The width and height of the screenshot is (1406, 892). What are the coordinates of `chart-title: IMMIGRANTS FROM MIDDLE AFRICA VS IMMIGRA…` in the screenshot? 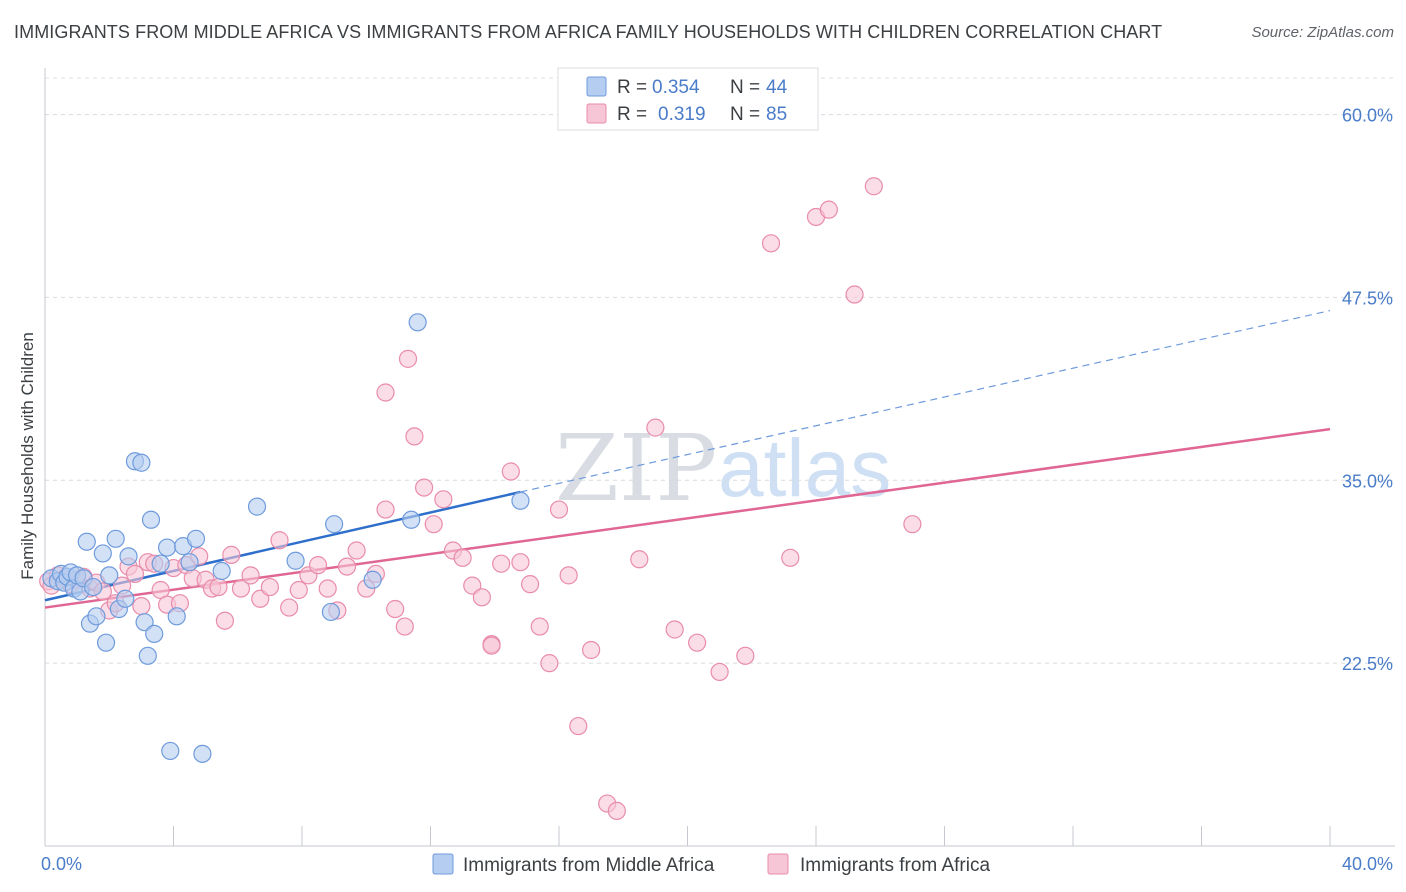 It's located at (588, 32).